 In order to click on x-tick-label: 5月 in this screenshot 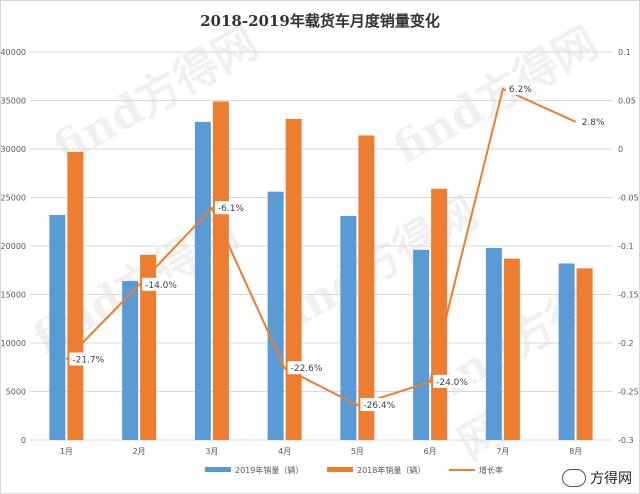, I will do `click(357, 451)`.